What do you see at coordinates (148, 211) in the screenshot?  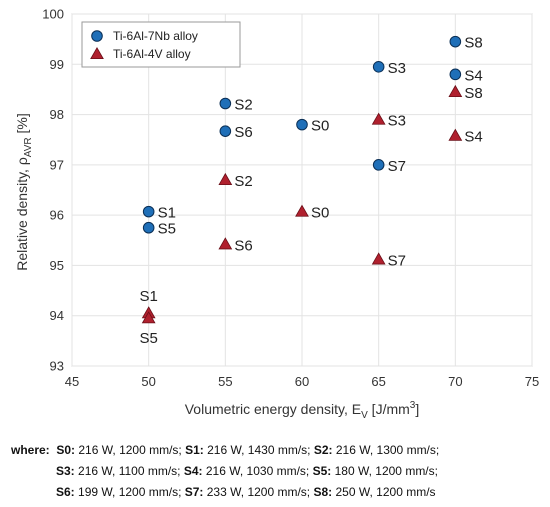 I see `circle-point-s1` at bounding box center [148, 211].